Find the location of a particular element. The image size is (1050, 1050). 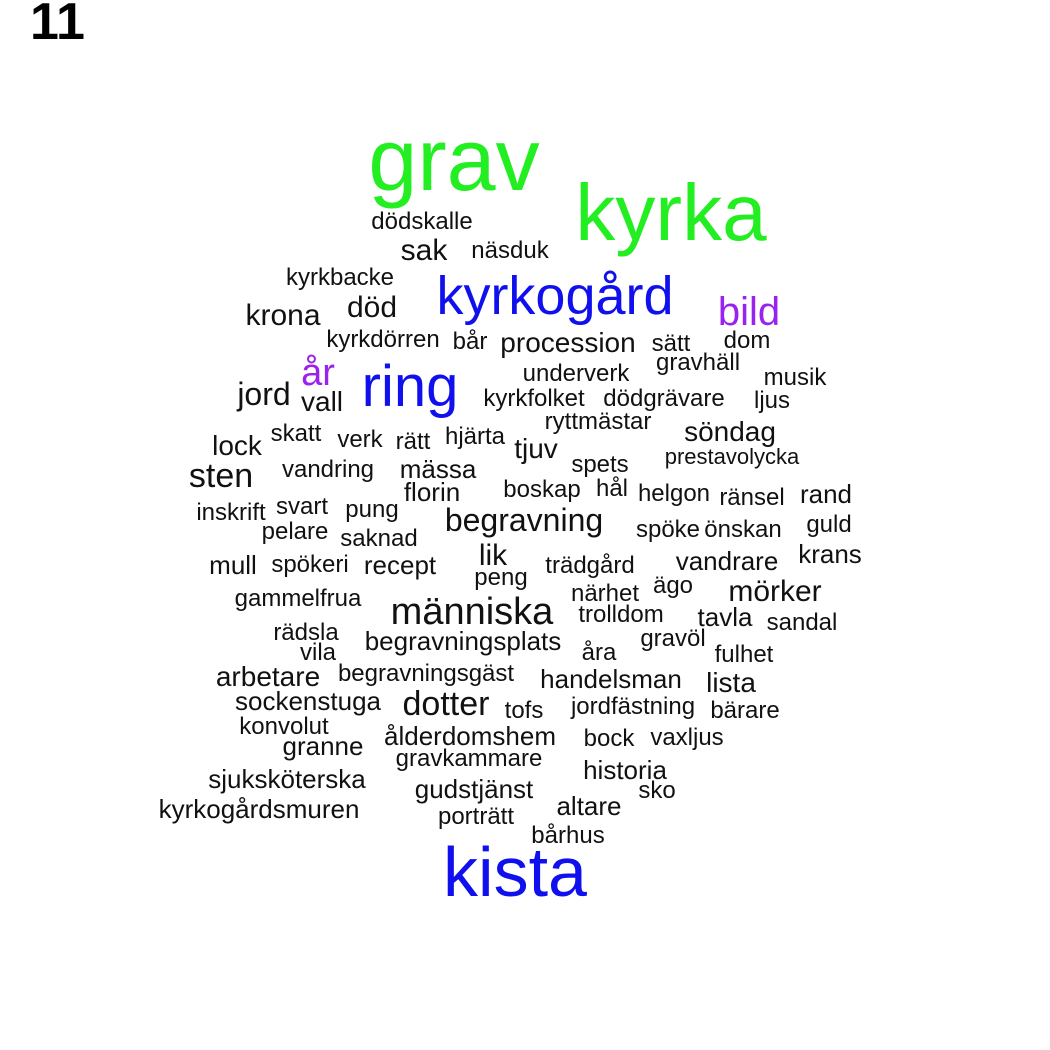

word-trädgård: trädgård is located at coordinates (590, 566).